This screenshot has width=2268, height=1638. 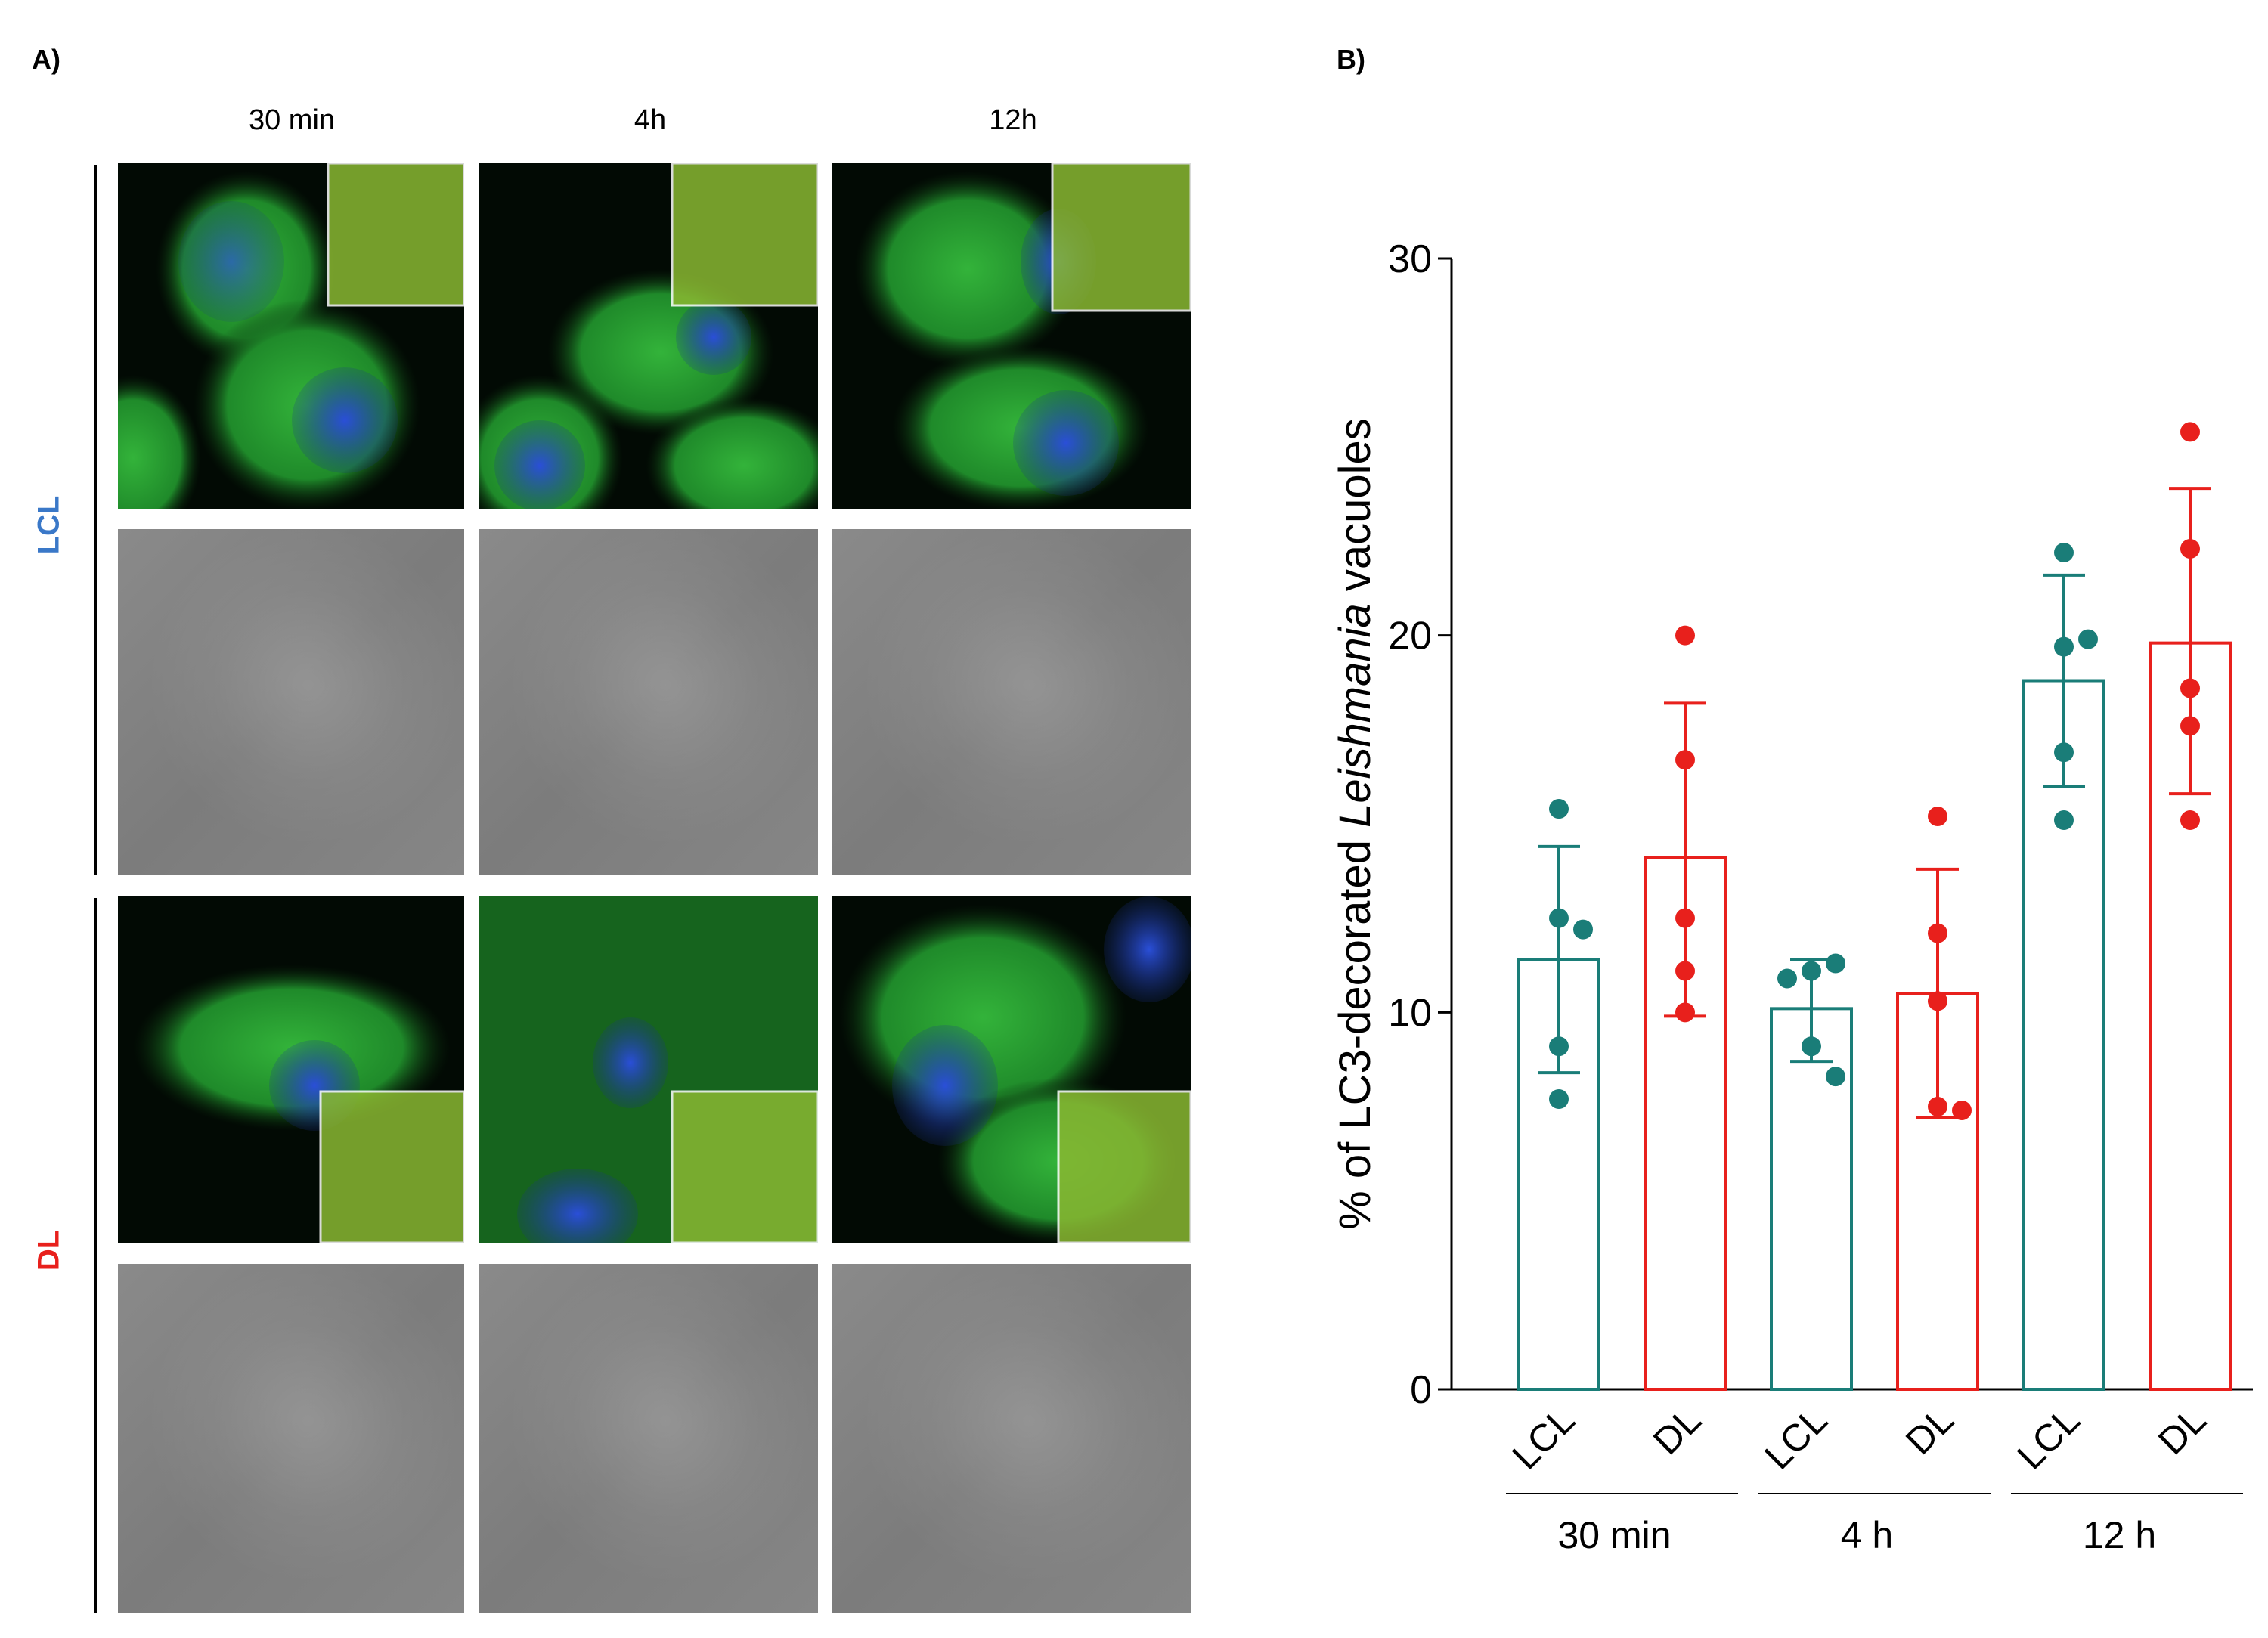 I want to click on micrograph-lcl-4h-dic, so click(x=648, y=702).